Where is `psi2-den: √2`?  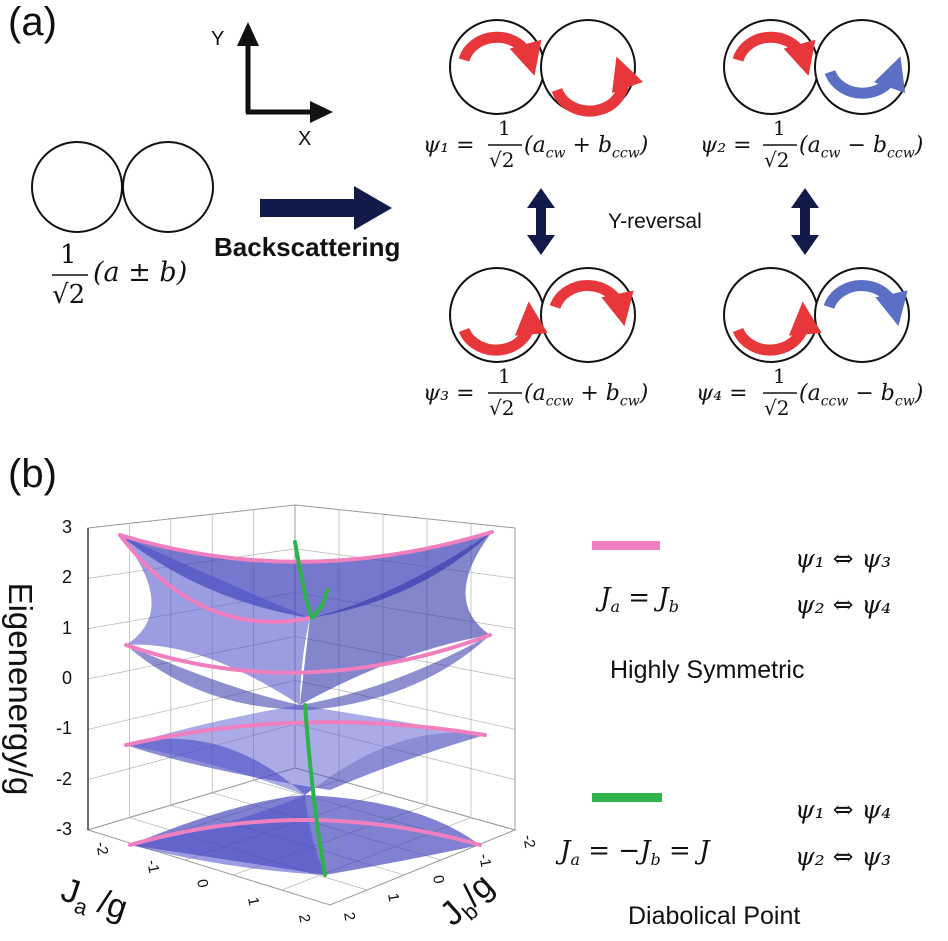
psi2-den: √2 is located at coordinates (777, 160).